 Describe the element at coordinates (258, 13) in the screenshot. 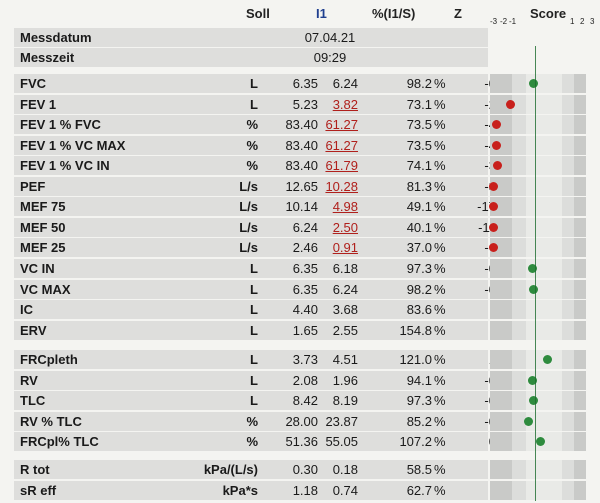

I see `col-header-soll: Soll` at that location.